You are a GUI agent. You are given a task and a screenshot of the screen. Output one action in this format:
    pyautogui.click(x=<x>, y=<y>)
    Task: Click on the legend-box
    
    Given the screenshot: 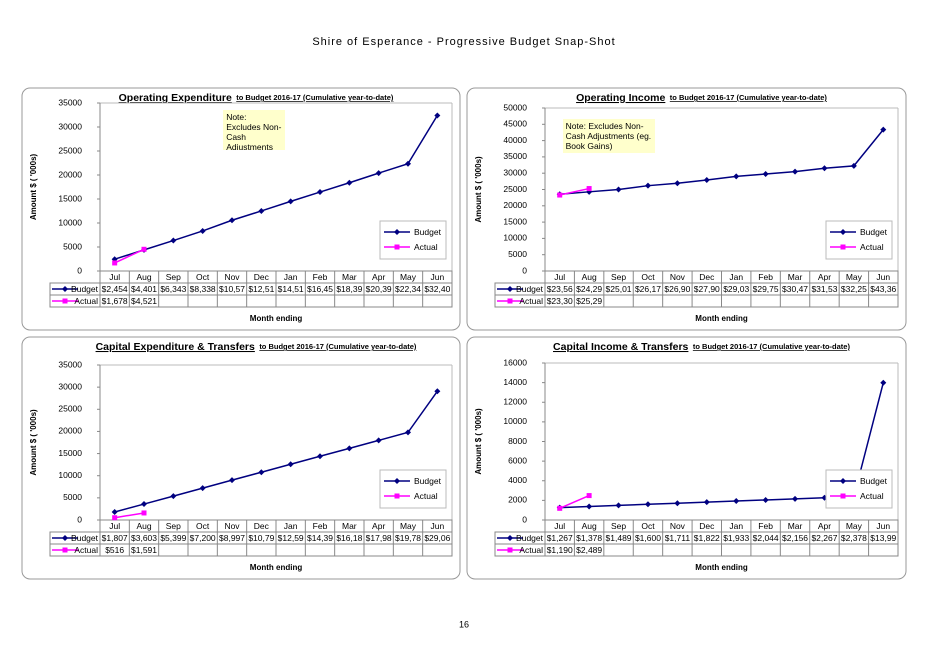 What is the action you would take?
    pyautogui.click(x=413, y=489)
    